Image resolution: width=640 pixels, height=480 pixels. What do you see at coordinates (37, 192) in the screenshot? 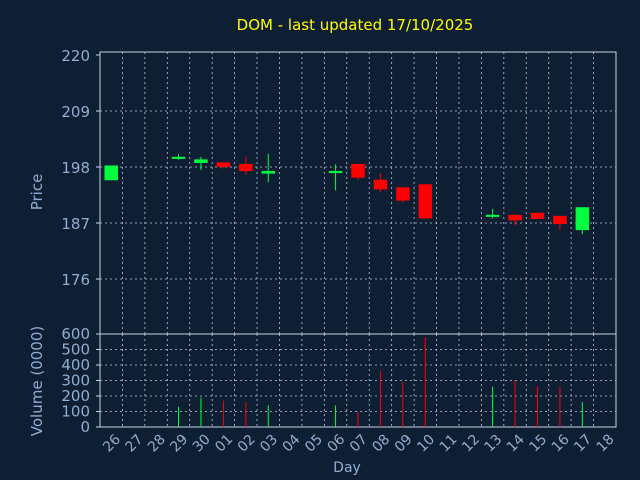
I see `price-axis-label: Price` at bounding box center [37, 192].